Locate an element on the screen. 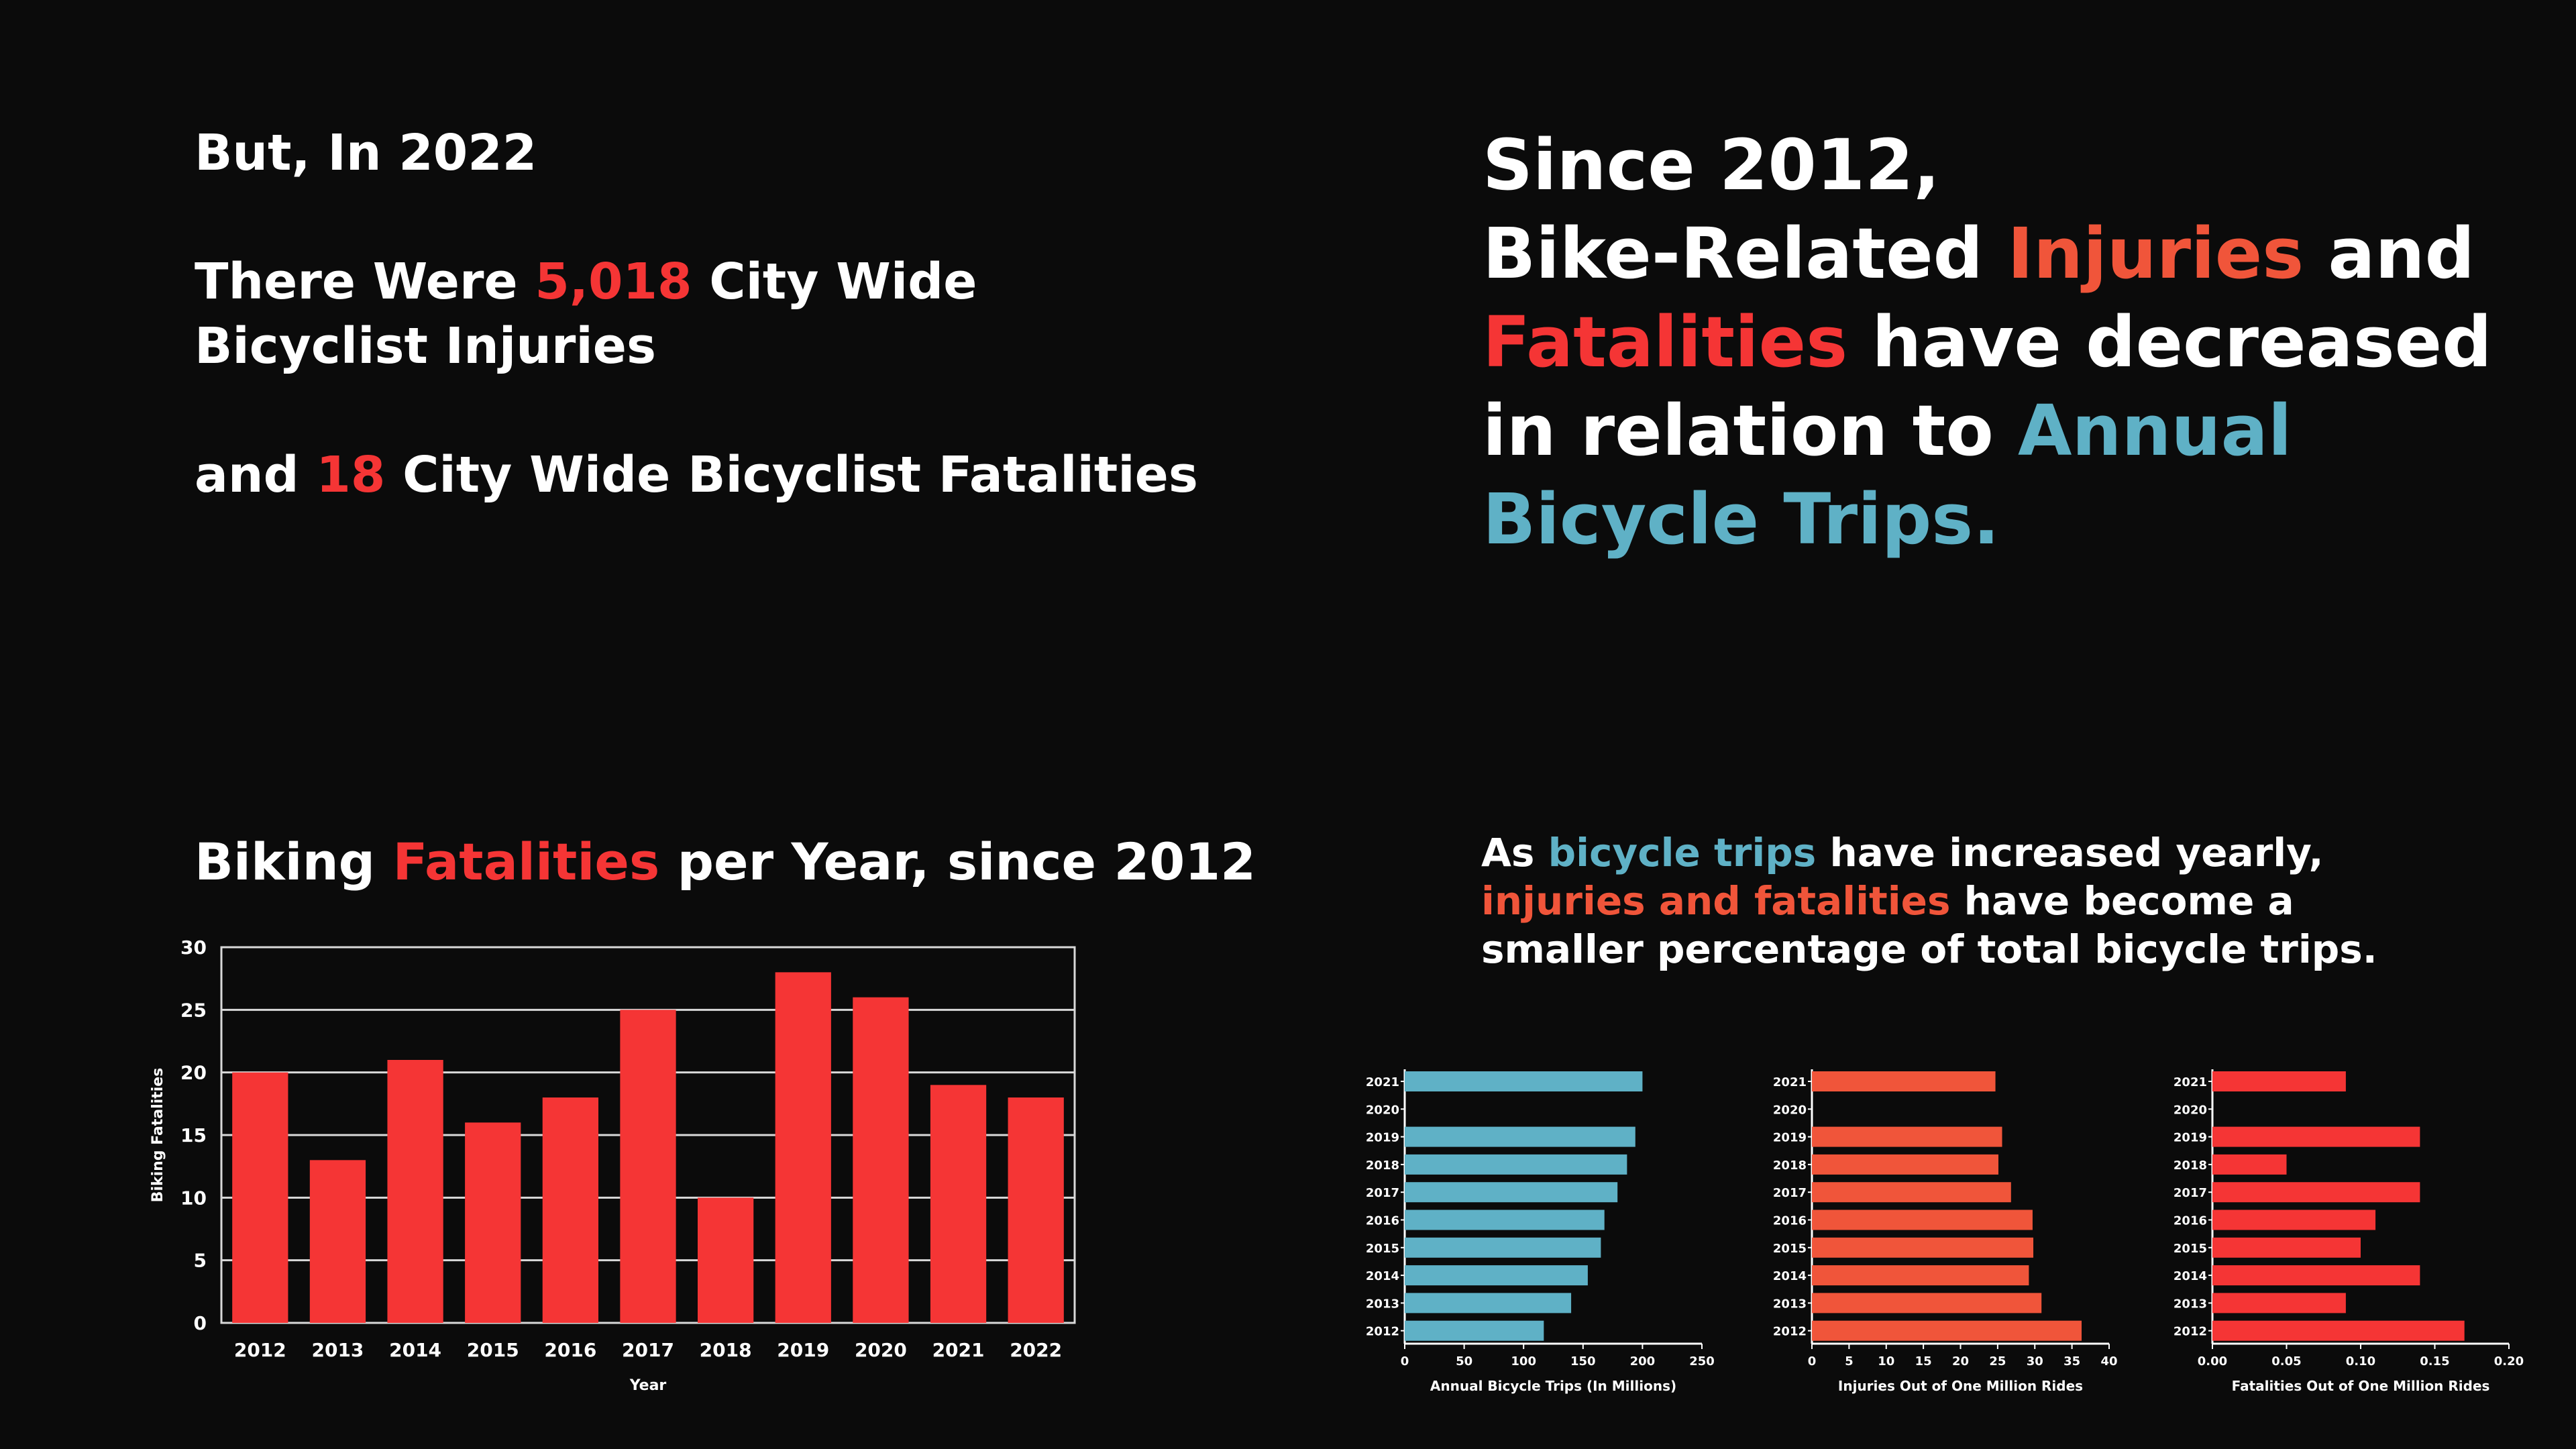  bar-2016 is located at coordinates (570, 1210).